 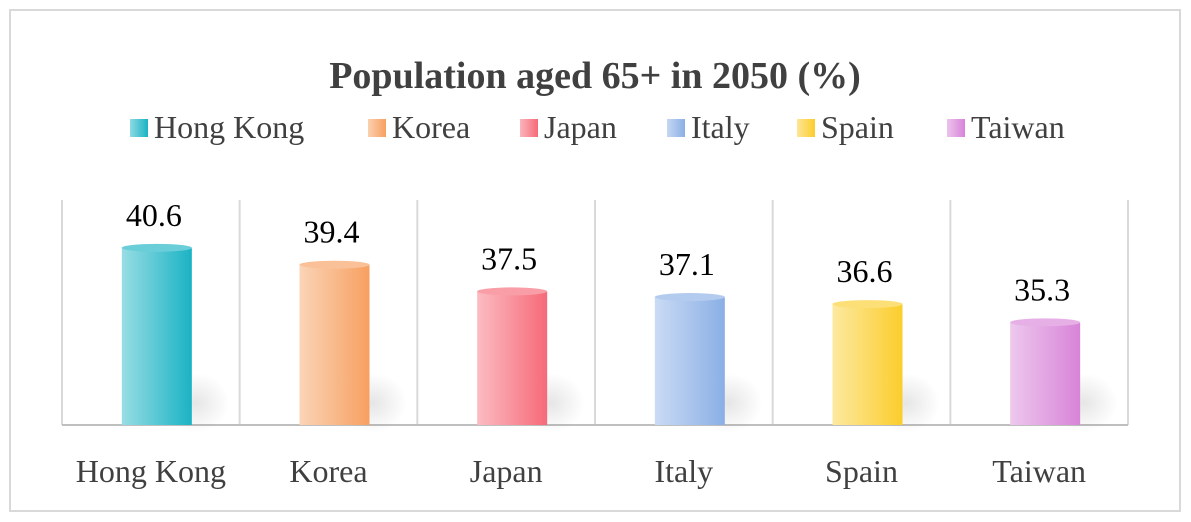 I want to click on bar-spain, so click(x=867, y=364).